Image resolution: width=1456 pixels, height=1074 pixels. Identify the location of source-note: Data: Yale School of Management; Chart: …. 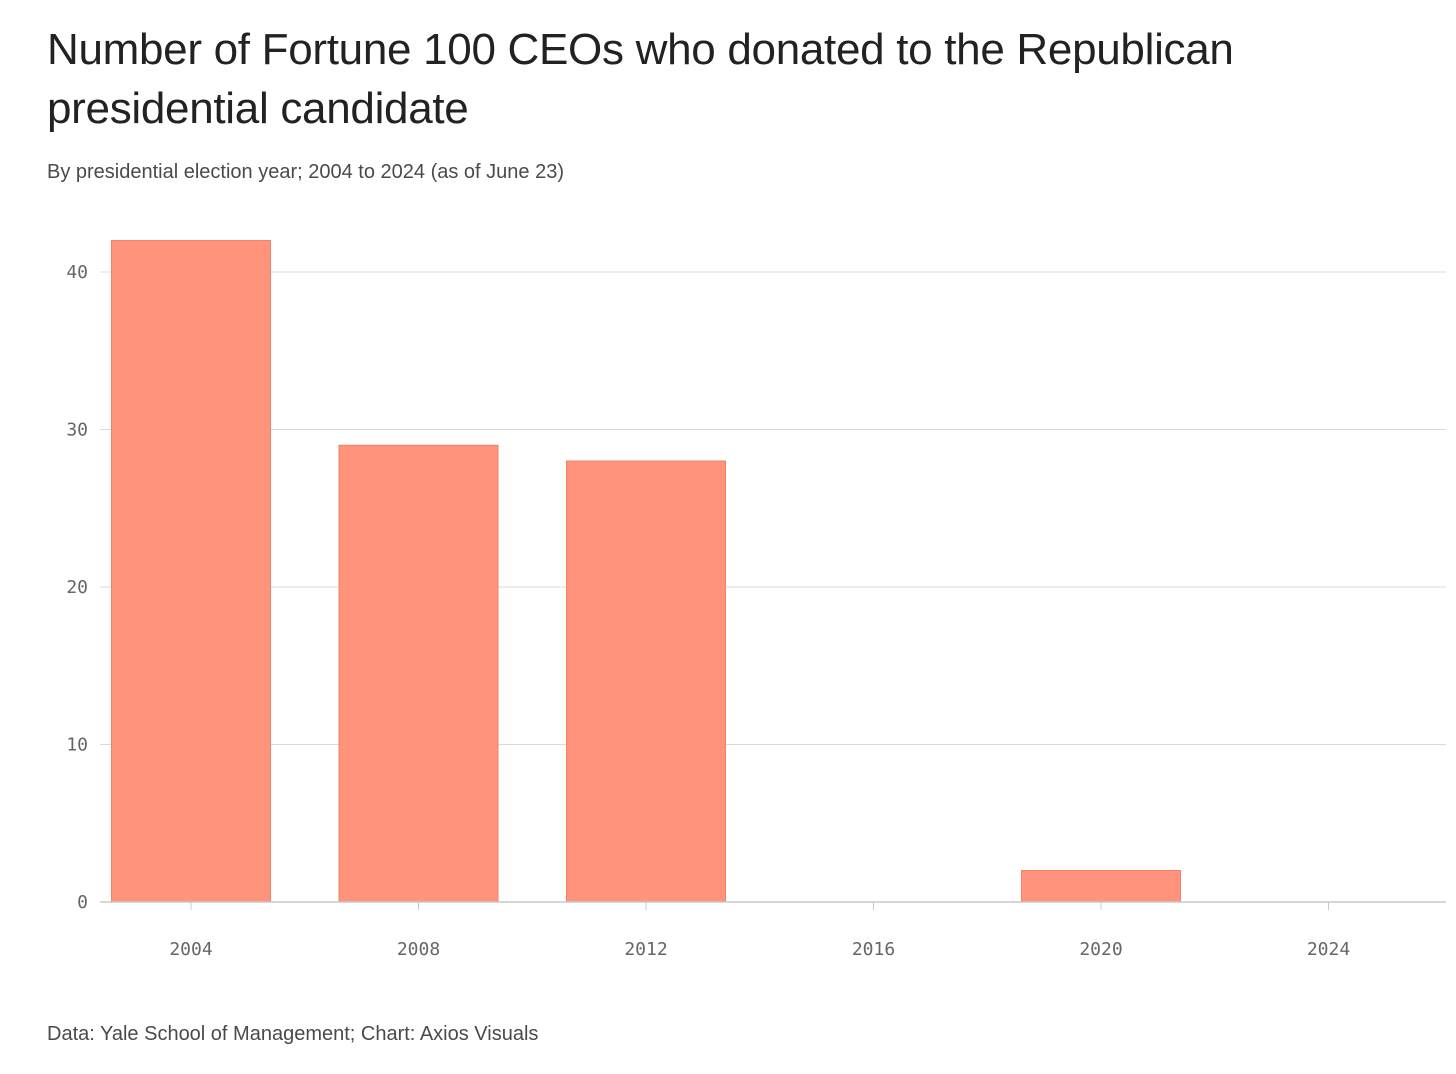
(293, 1034).